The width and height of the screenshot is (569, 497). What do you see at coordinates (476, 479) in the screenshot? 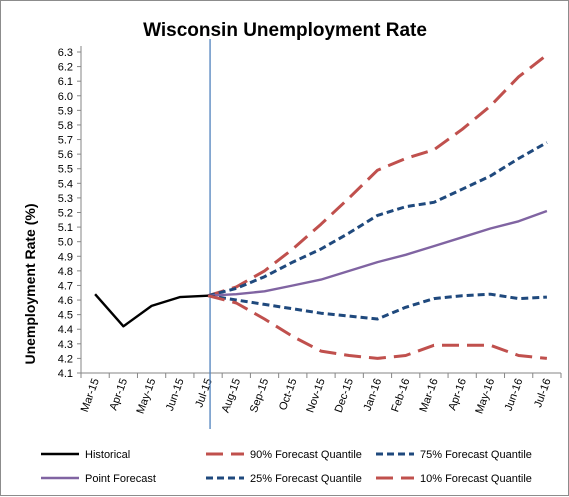
I see `legend-label-10-forecast-quantile: 10% Forecast Quantile` at bounding box center [476, 479].